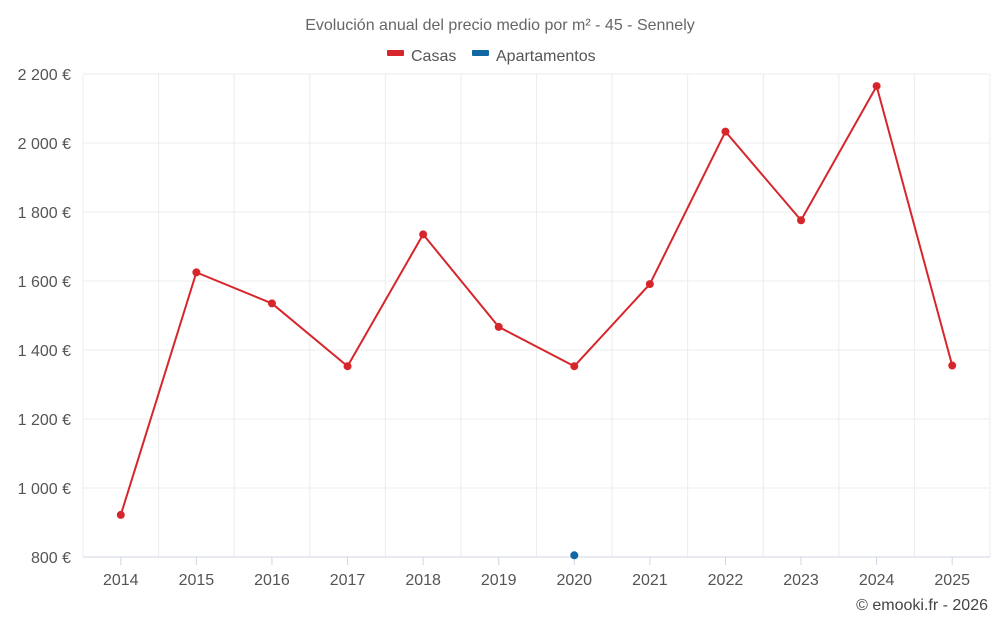 The image size is (1000, 625). Describe the element at coordinates (499, 580) in the screenshot. I see `x-tick-label: 2019` at that location.